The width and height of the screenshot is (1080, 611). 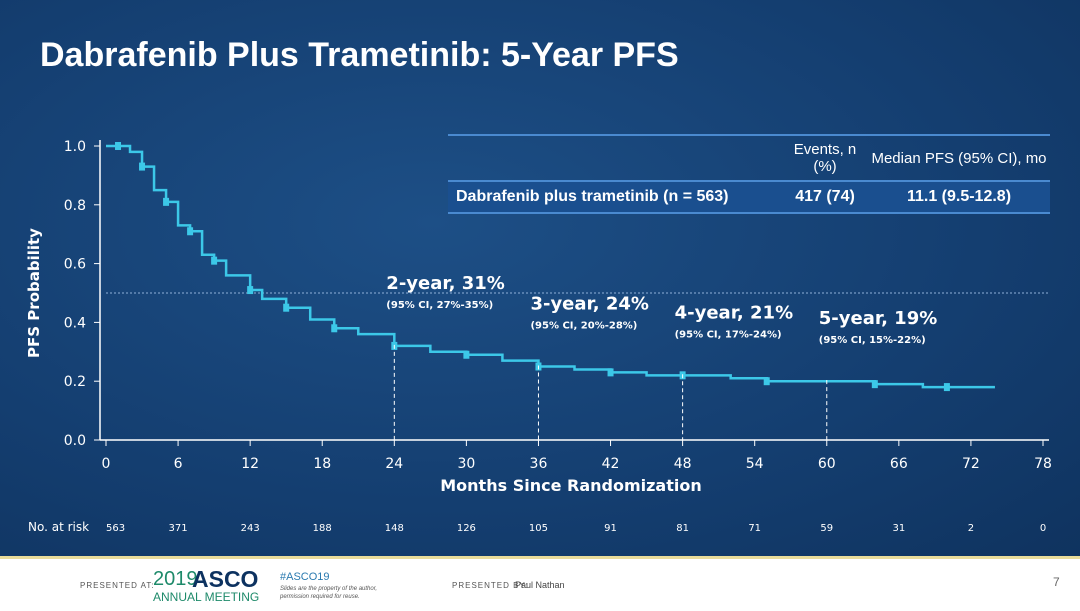 I want to click on at-risk-value: 31, so click(x=898, y=528).